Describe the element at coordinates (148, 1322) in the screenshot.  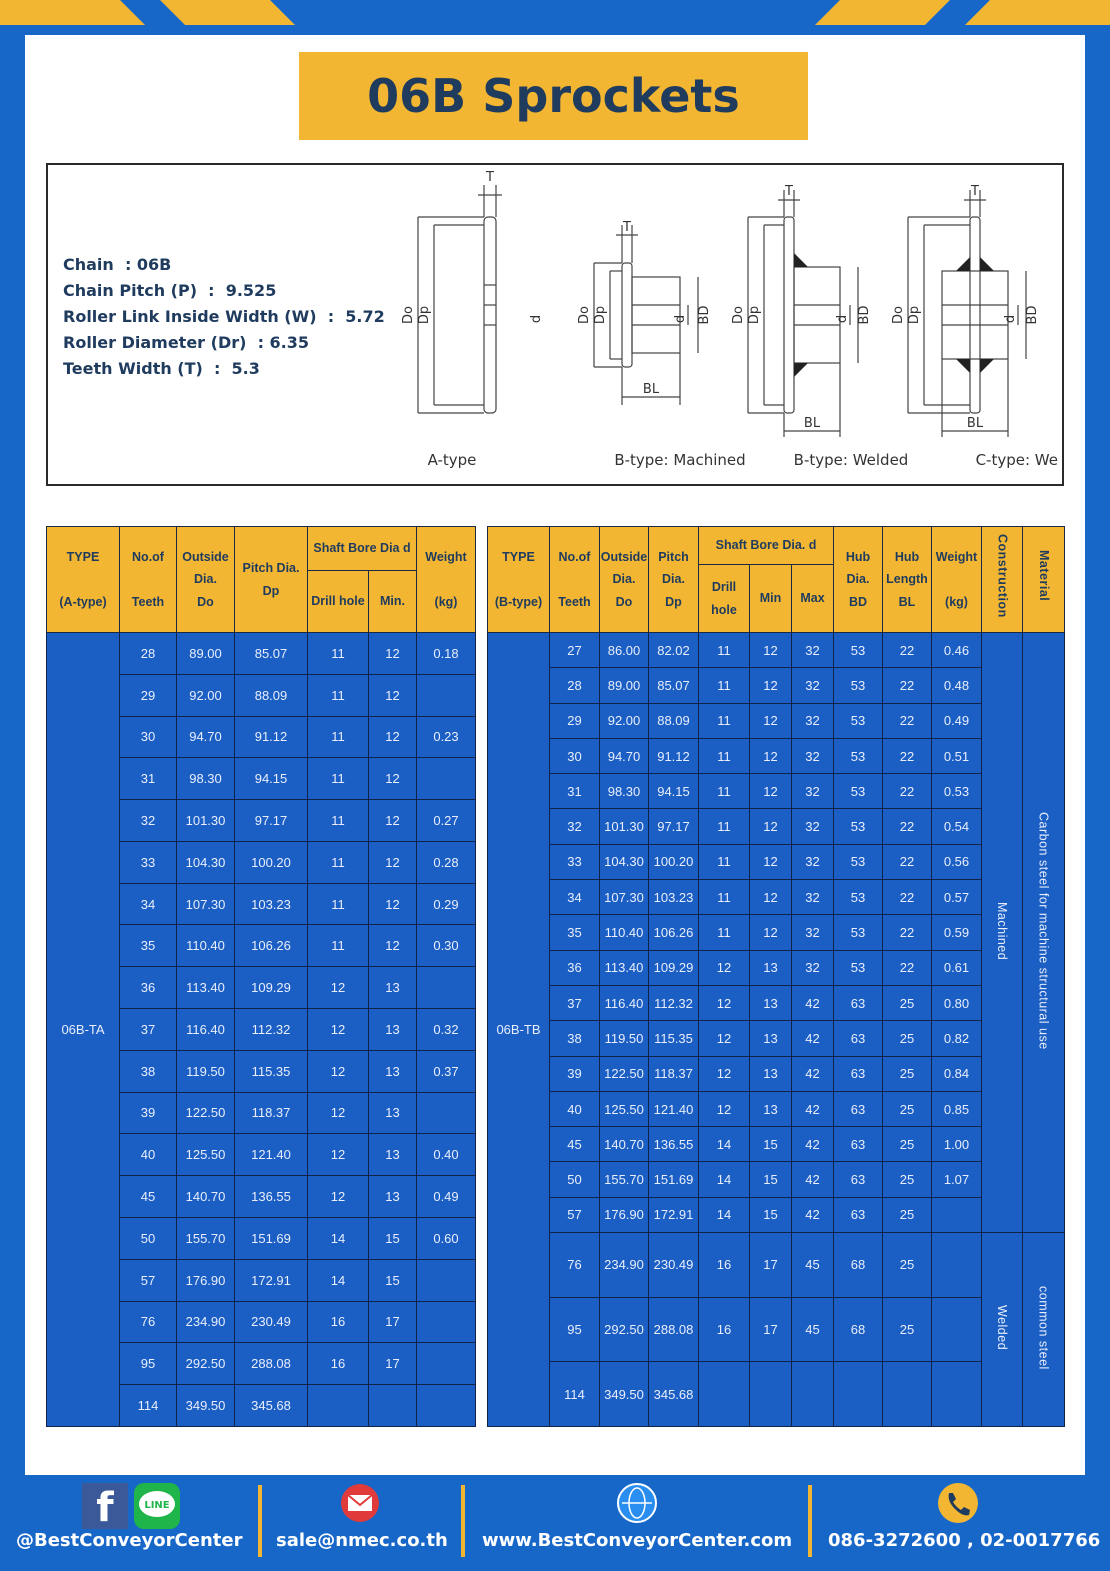
I see `table-cell: 76` at that location.